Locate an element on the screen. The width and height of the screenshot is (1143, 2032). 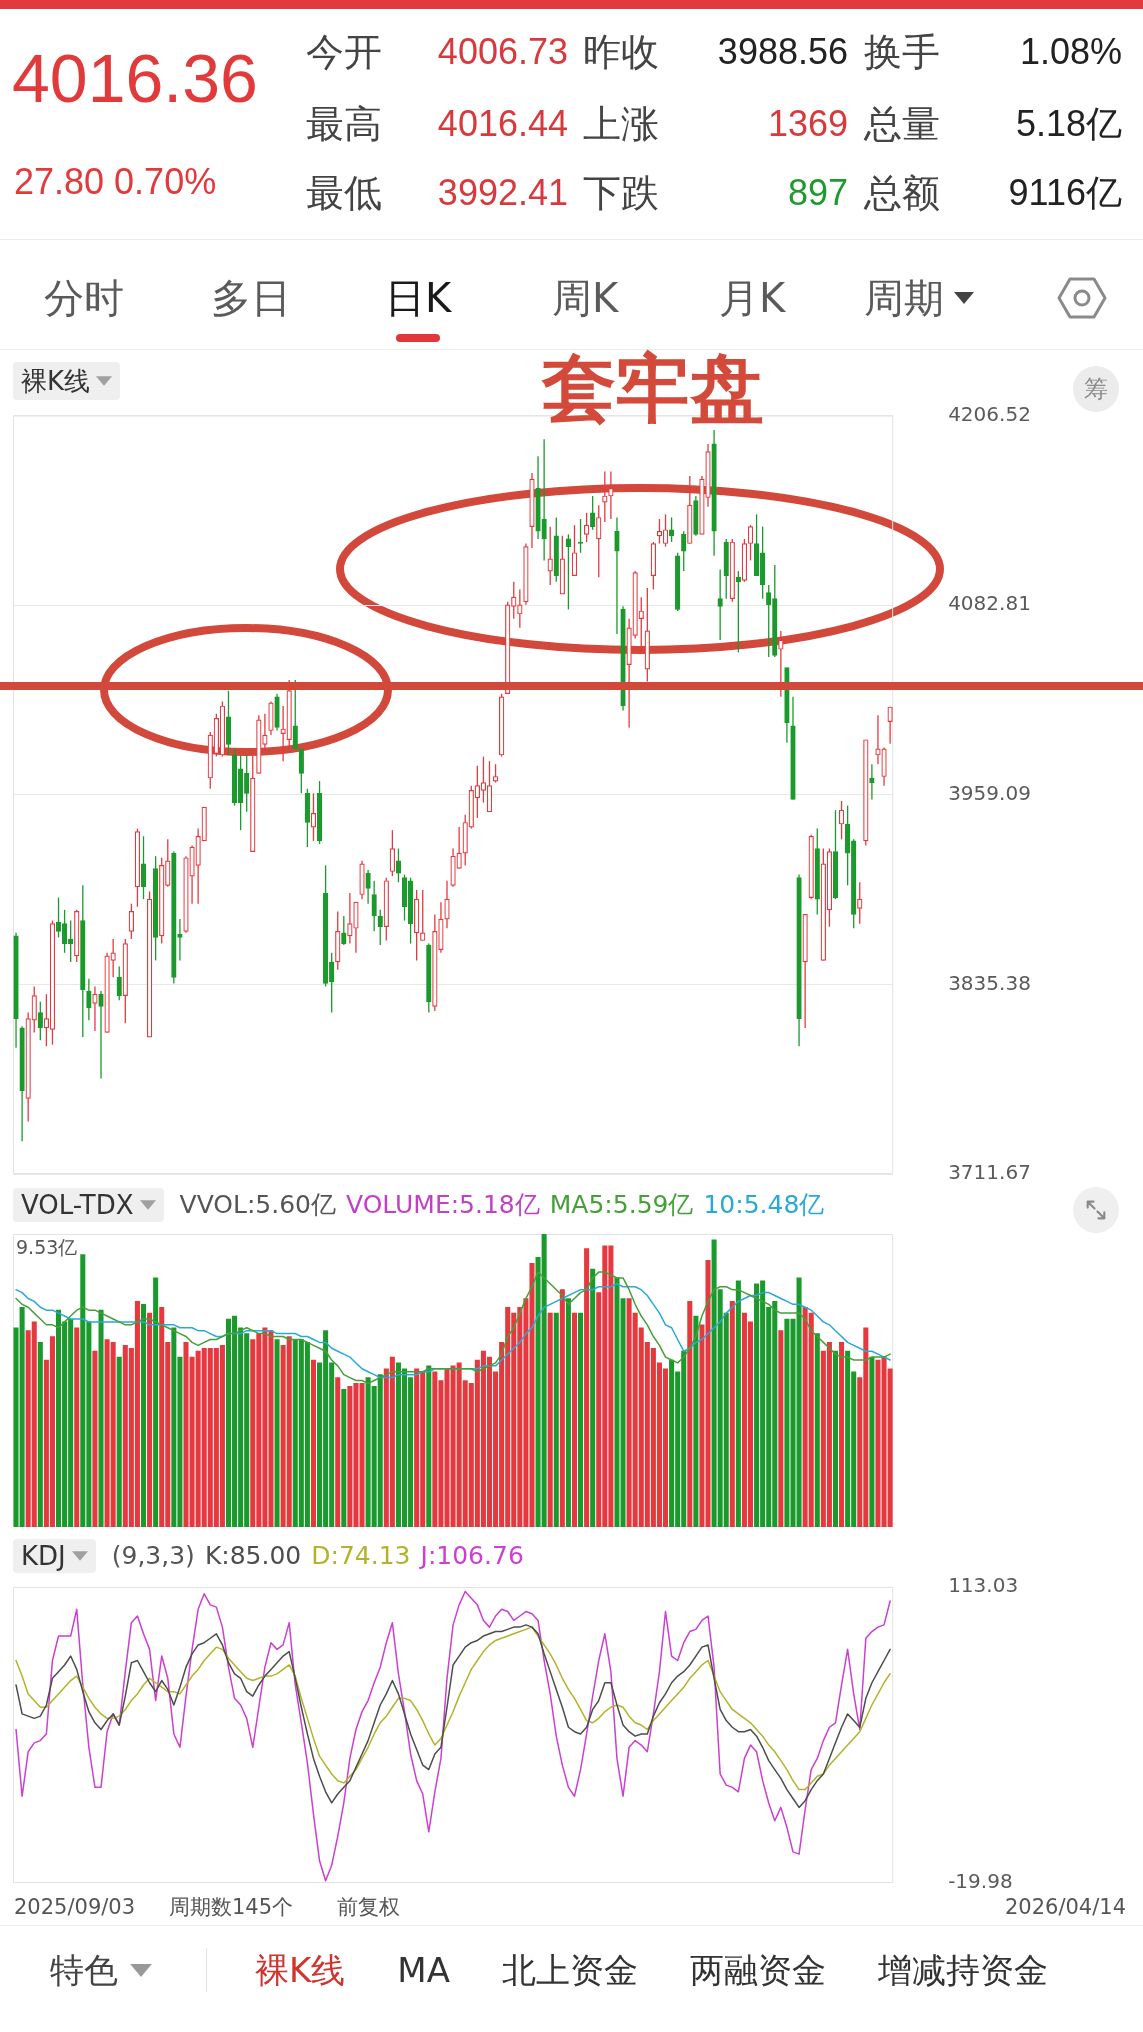
category-label: 今开 is located at coordinates (344, 52).